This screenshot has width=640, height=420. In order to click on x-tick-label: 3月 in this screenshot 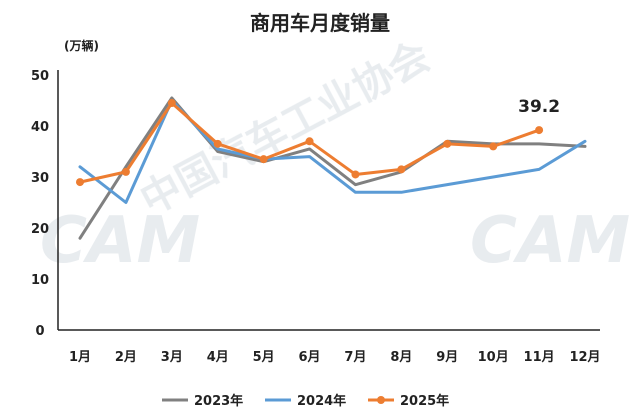, I will do `click(172, 357)`.